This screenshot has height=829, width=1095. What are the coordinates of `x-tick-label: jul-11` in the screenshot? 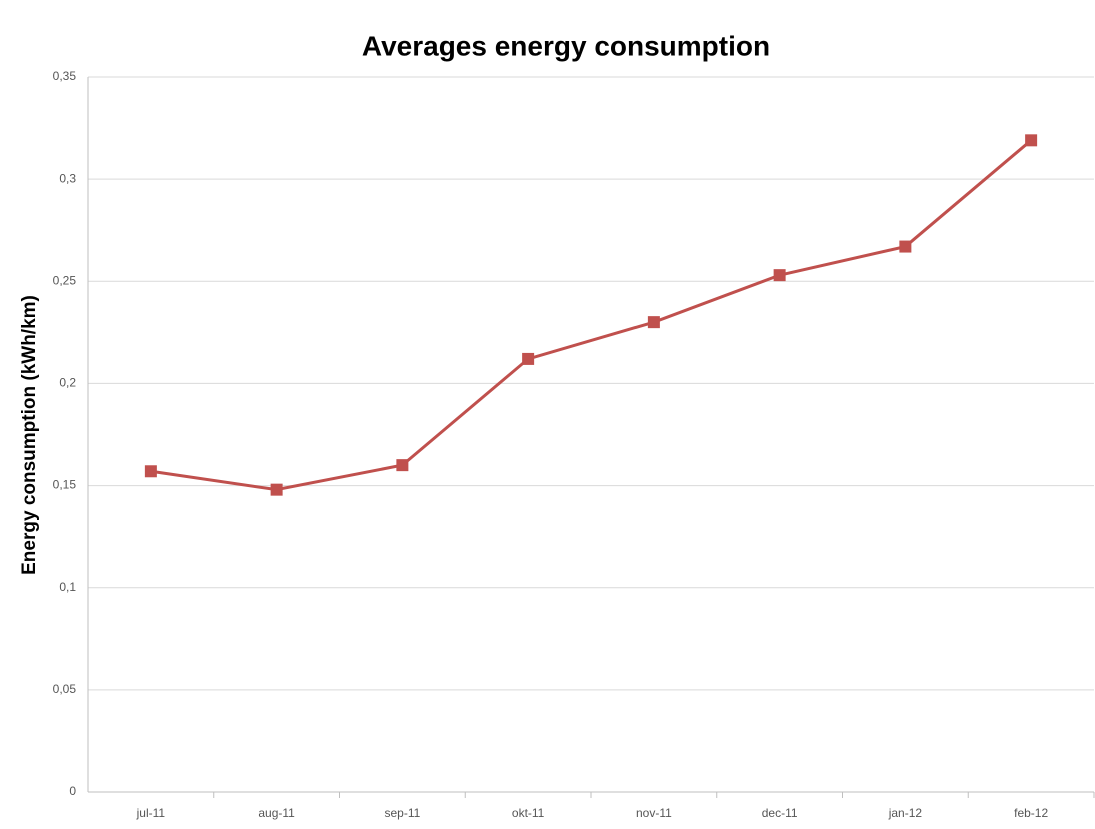 It's located at (151, 813).